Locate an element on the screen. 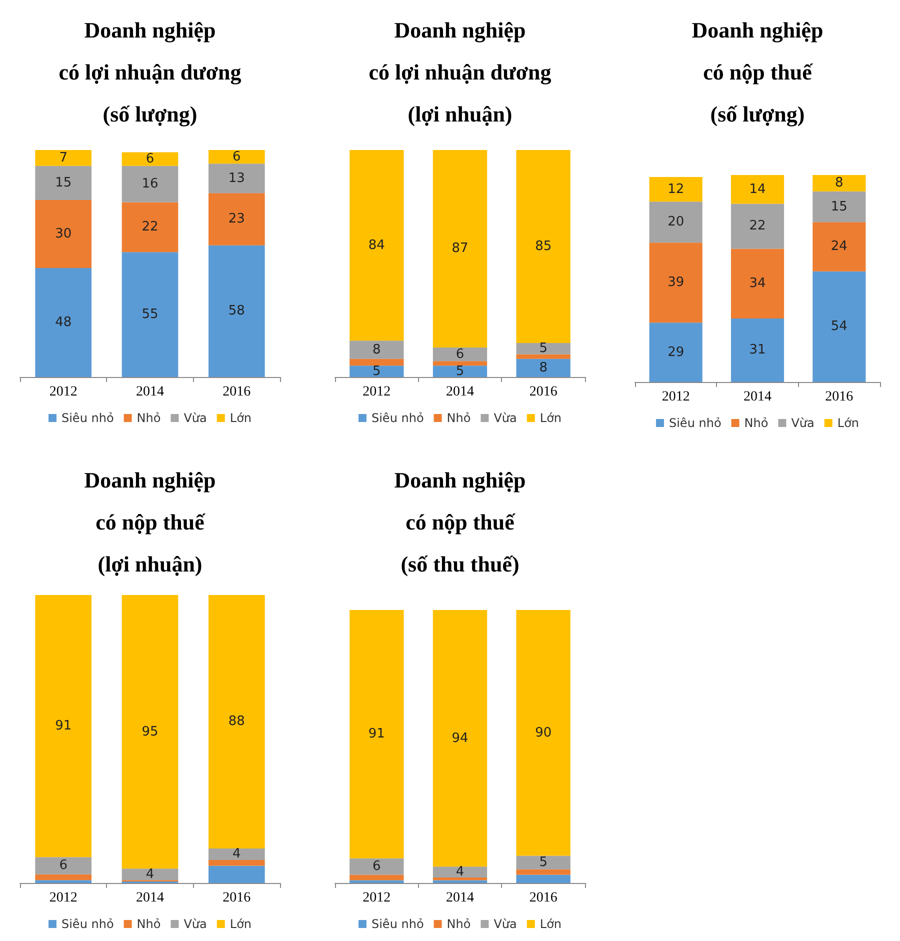 This screenshot has height=941, width=900. data-label: 30 is located at coordinates (63, 234).